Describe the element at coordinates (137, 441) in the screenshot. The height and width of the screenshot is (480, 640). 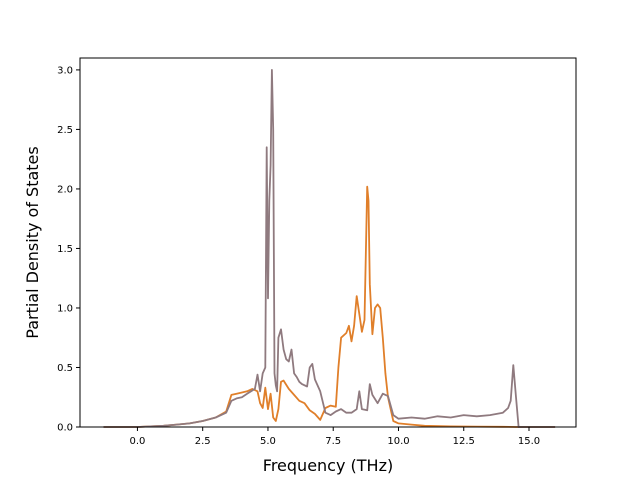
I see `x-tick-label: 0.0` at that location.